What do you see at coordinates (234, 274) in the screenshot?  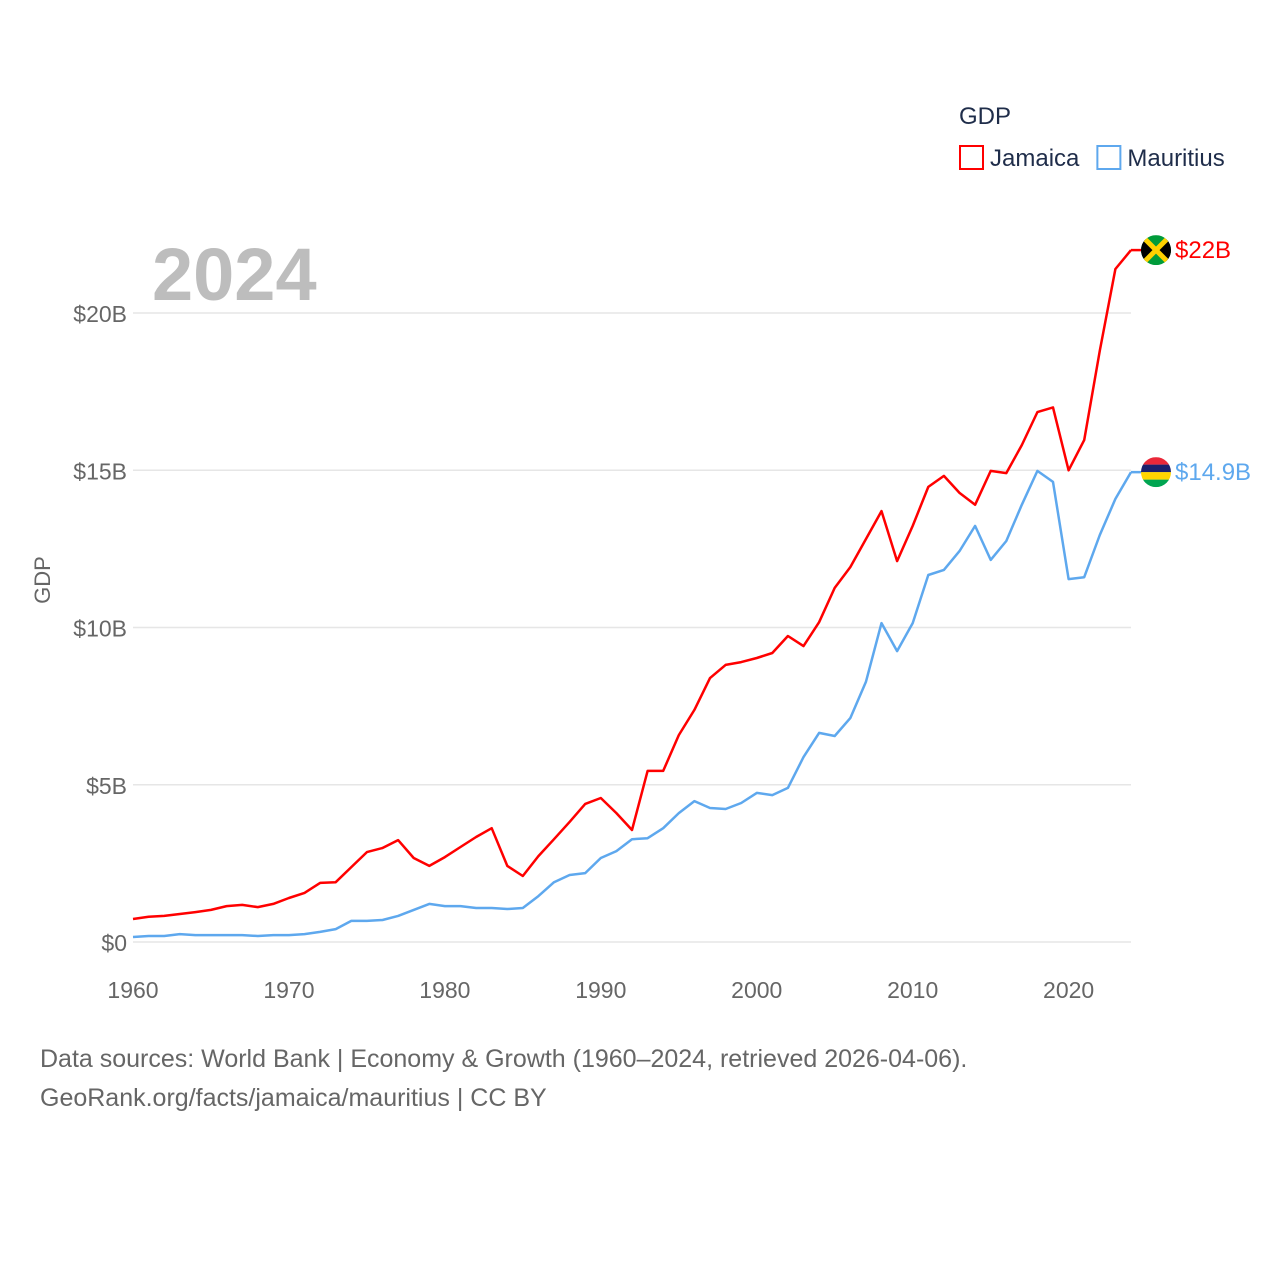 I see `year-watermark: 2024` at bounding box center [234, 274].